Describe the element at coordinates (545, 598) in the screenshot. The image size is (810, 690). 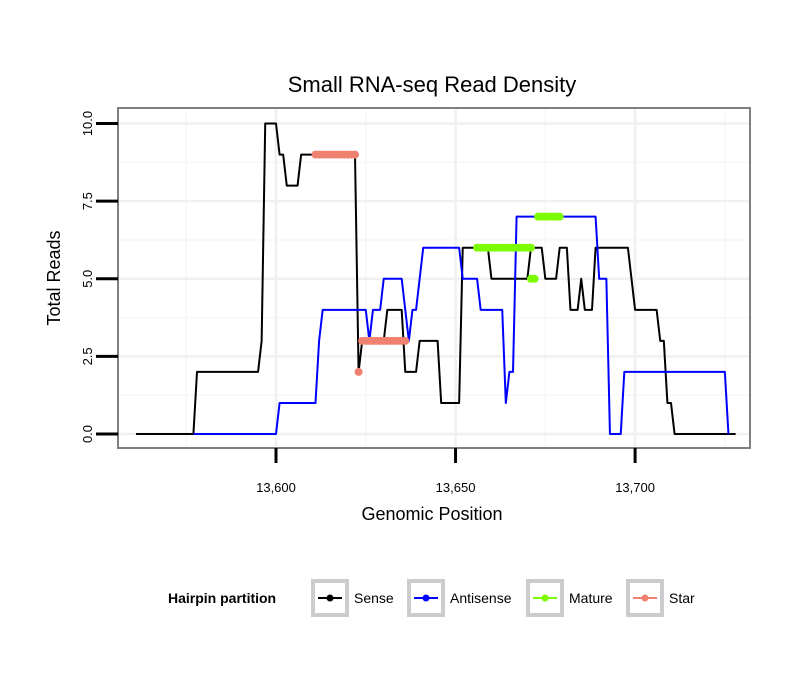
I see `mature-legend-dot` at that location.